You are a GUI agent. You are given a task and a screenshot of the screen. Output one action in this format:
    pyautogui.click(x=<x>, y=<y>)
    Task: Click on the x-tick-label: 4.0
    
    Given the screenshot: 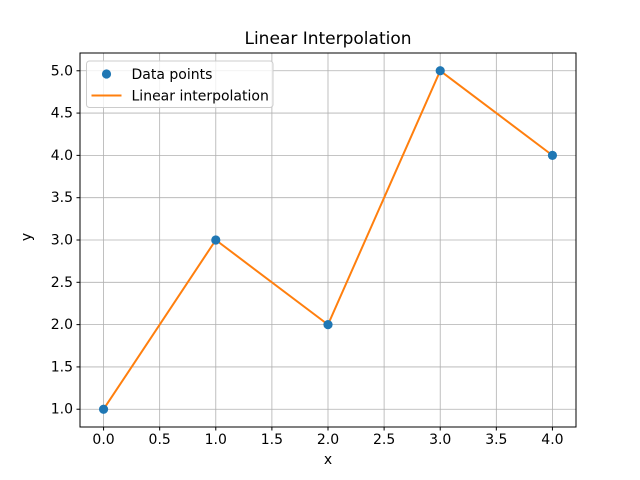 What is the action you would take?
    pyautogui.click(x=552, y=440)
    